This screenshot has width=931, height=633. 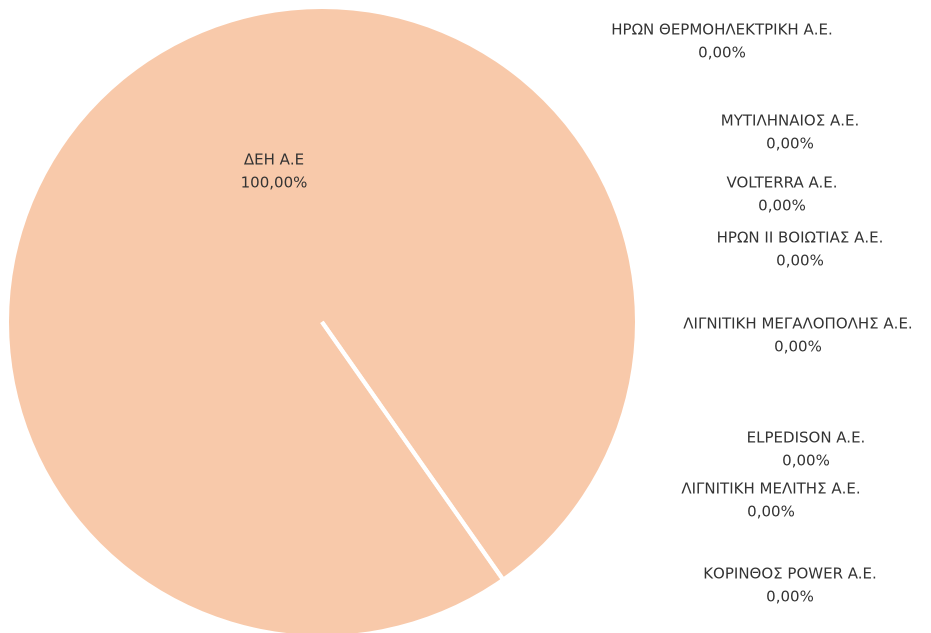 I want to click on slice-label: ΚΟΡΙΝΘΟΣ POWER A.E., so click(x=790, y=574).